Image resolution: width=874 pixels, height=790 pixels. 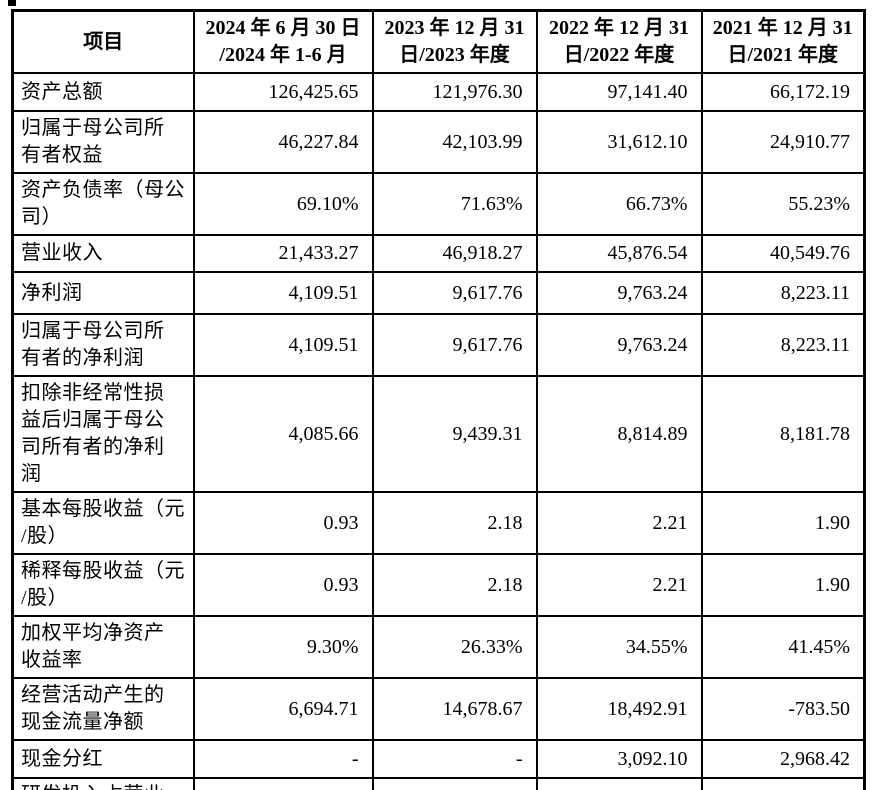 What do you see at coordinates (103, 647) in the screenshot?
I see `row-label: 加权平均净资产 收益率` at bounding box center [103, 647].